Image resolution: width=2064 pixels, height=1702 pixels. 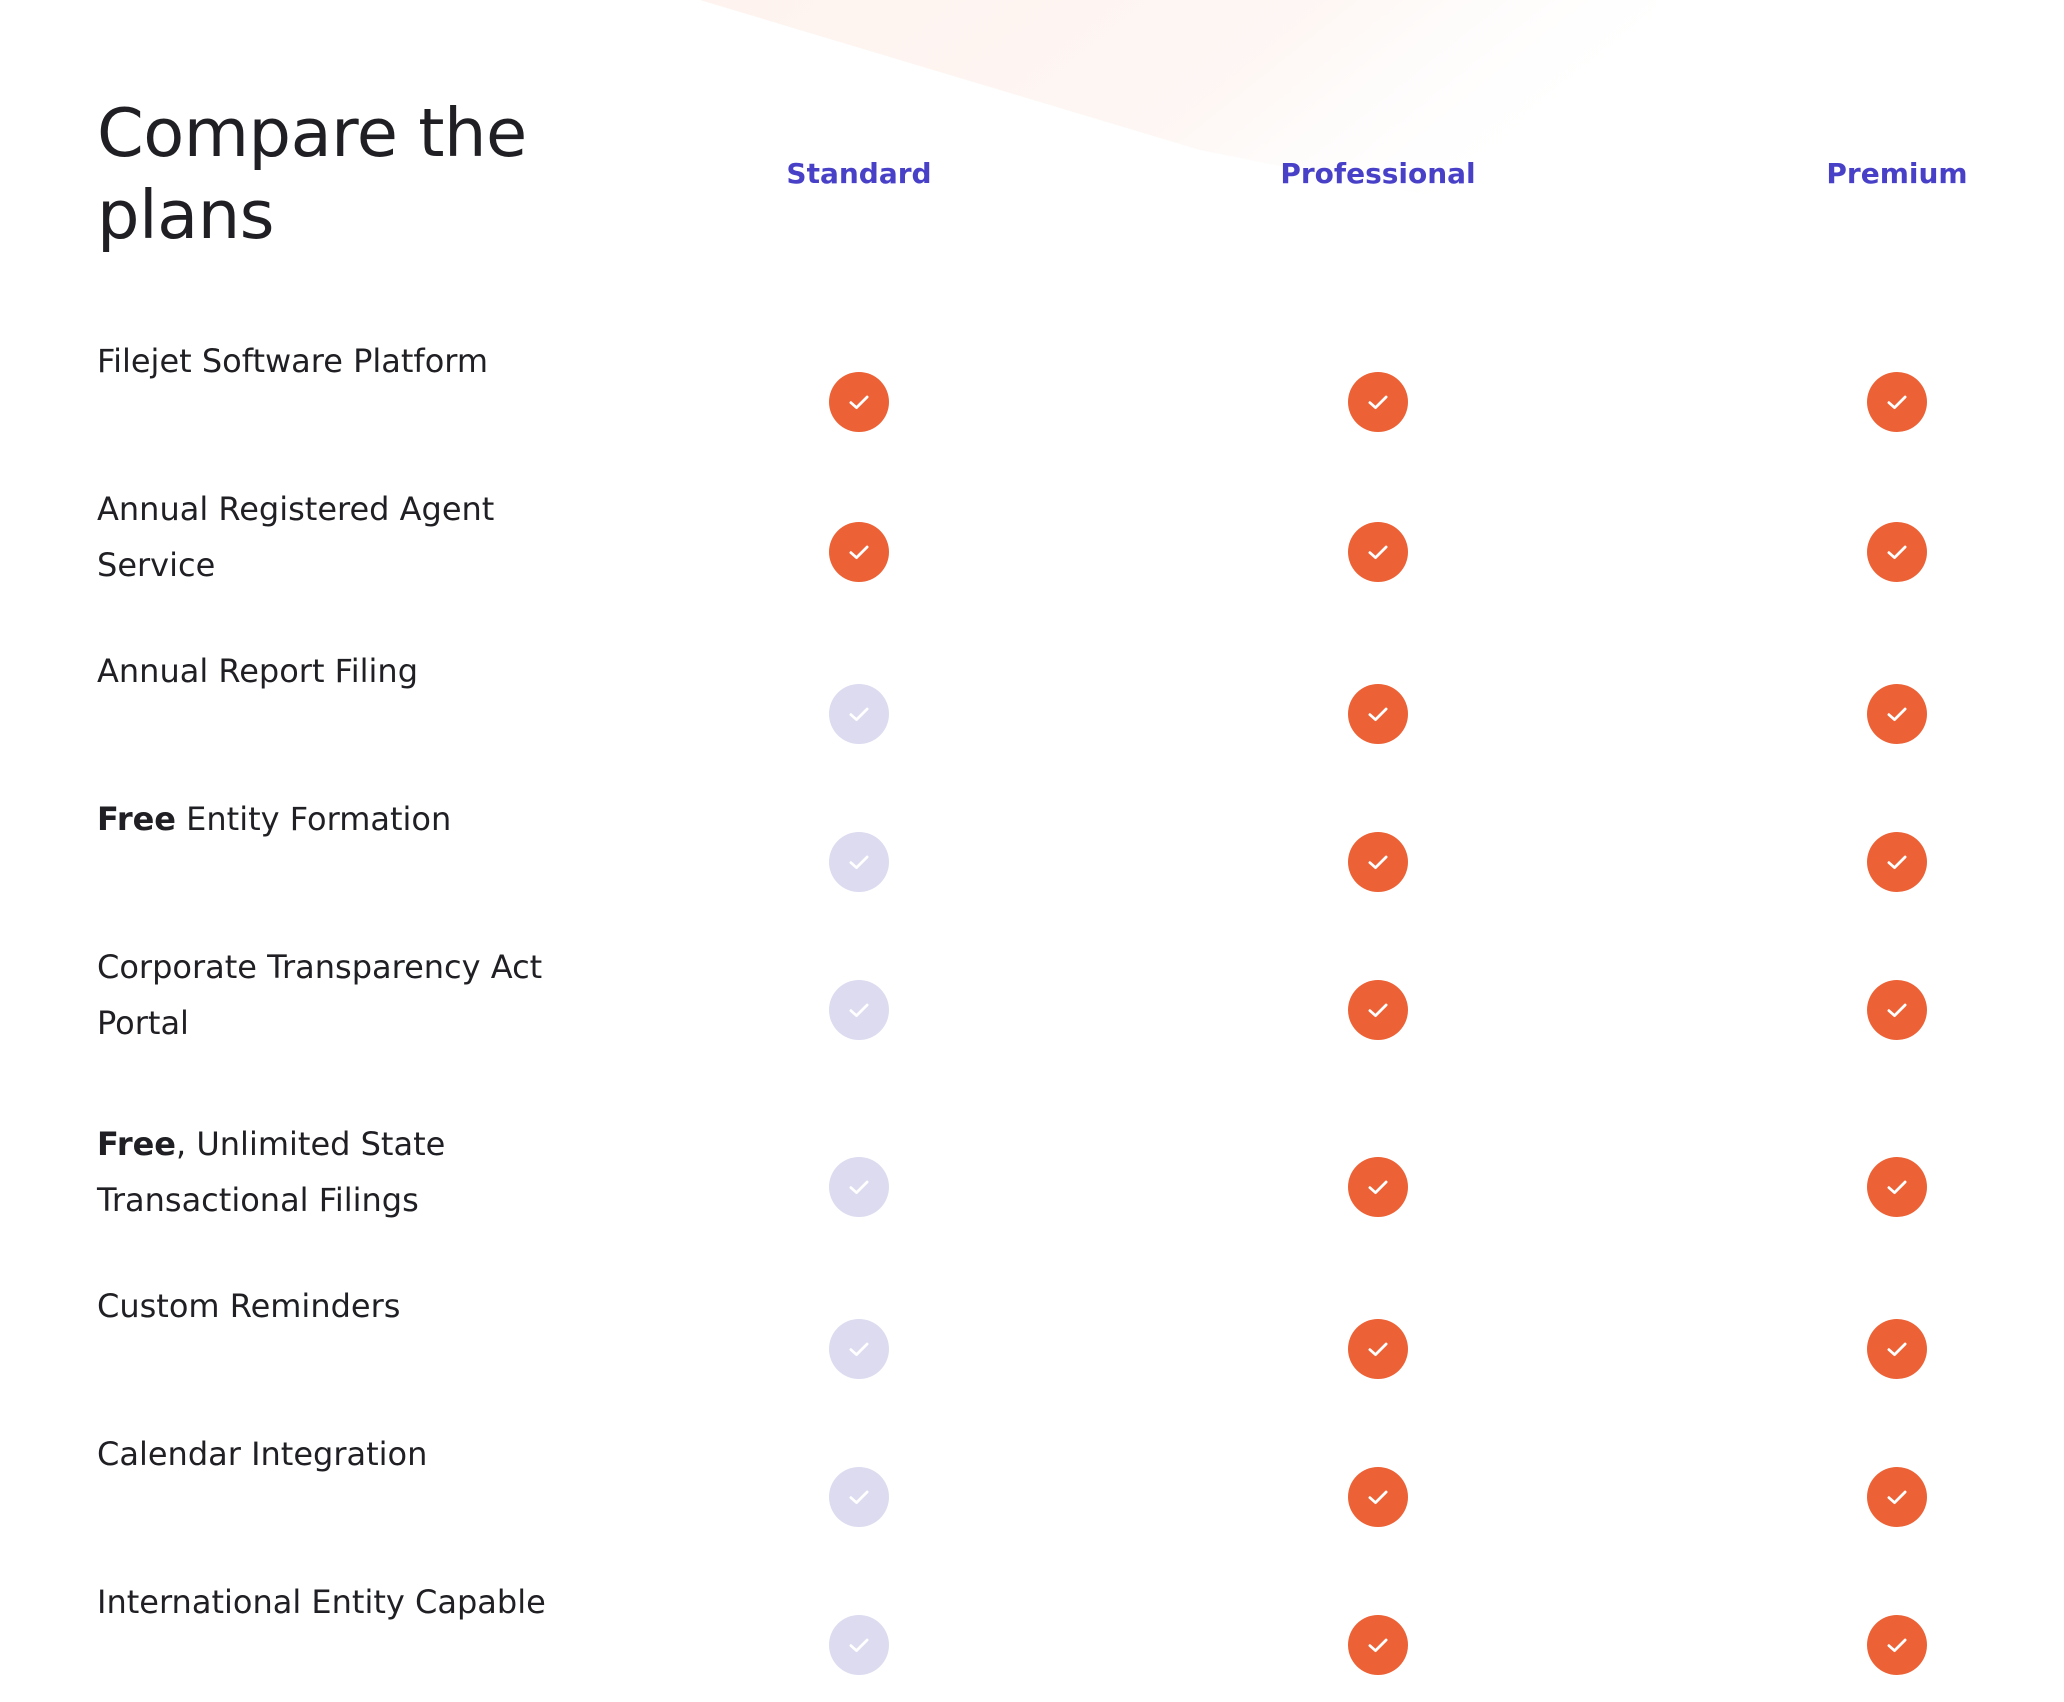 I want to click on table-row: Filejet Software Platform, so click(x=1032, y=393).